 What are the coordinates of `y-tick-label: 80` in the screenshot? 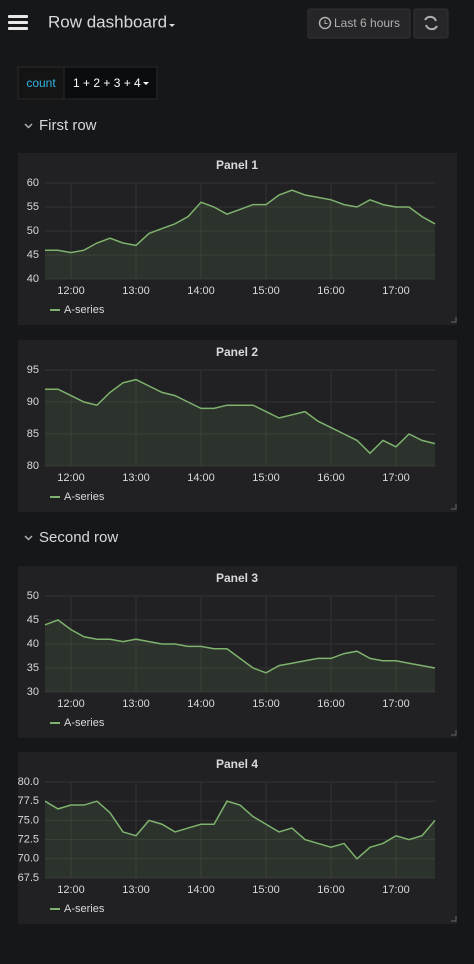 It's located at (33, 466).